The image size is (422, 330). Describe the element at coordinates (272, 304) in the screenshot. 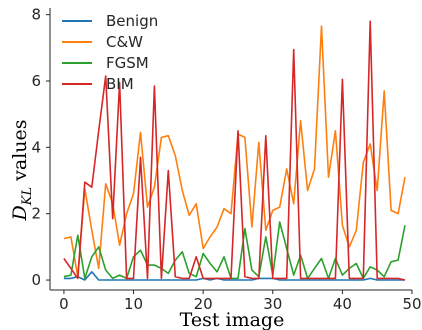

I see `x-tick-label: 30` at that location.